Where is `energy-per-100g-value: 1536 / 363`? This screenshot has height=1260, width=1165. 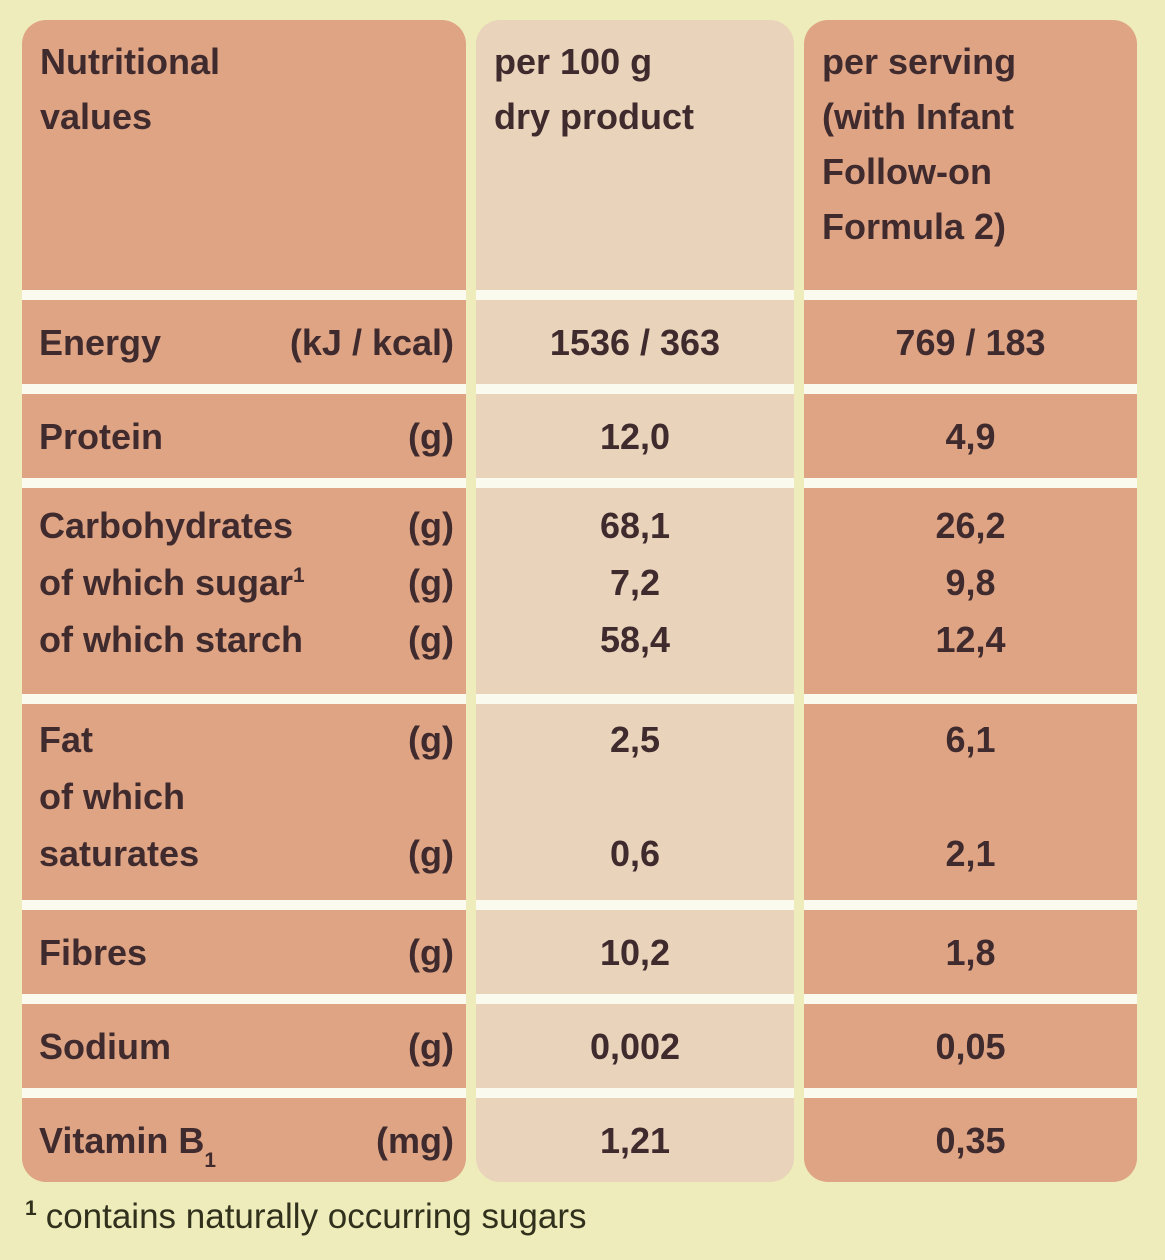
energy-per-100g-value: 1536 / 363 is located at coordinates (635, 342).